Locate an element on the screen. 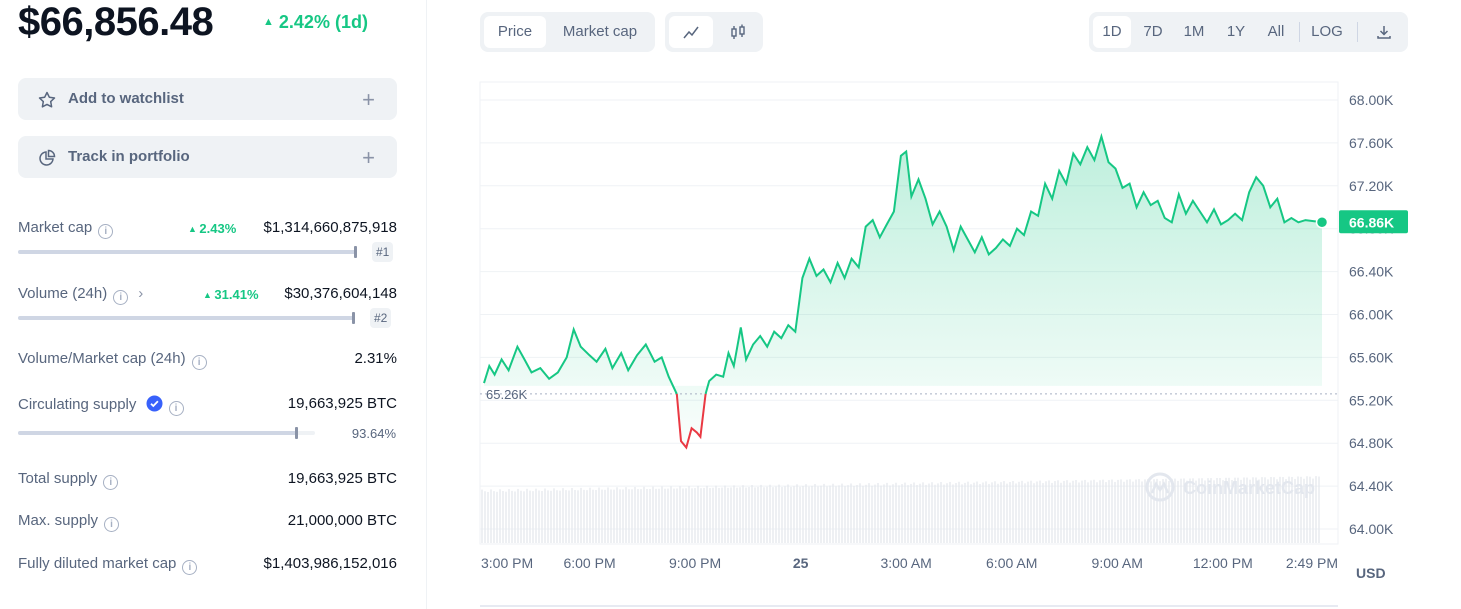  volume-value: $30,376,604,148 is located at coordinates (340, 293).